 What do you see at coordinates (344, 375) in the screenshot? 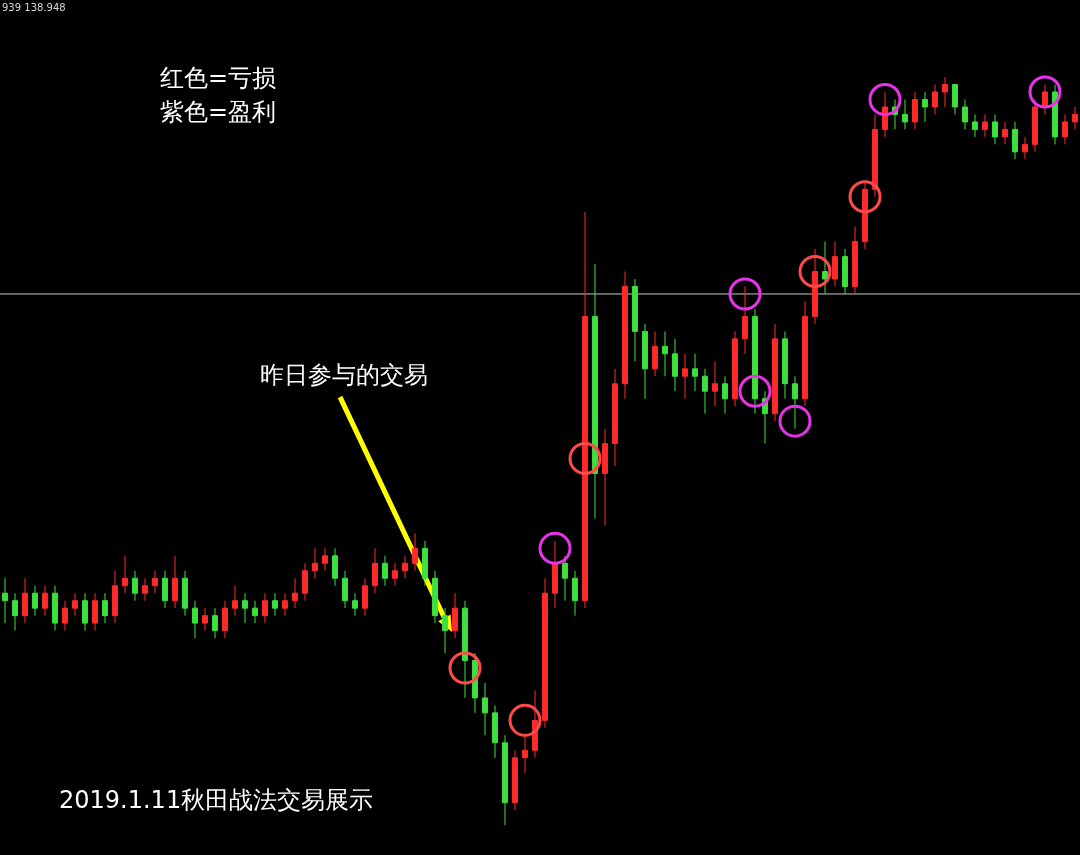
I see `annotation: 昨日参与的交易` at bounding box center [344, 375].